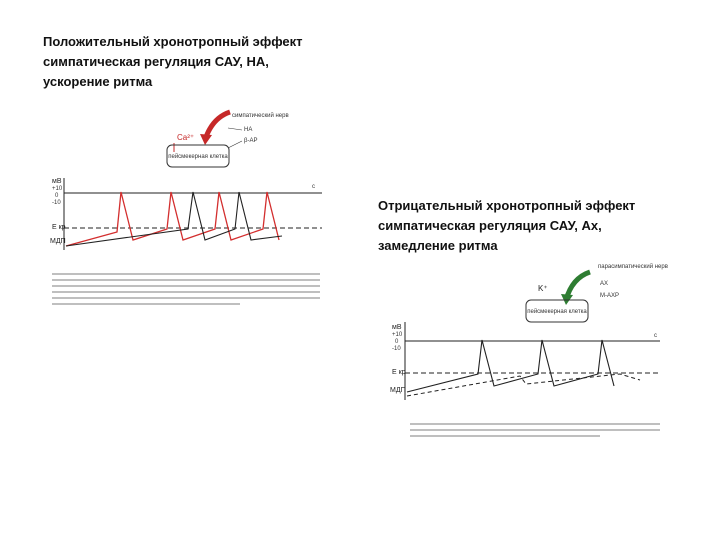 This screenshot has width=720, height=540. What do you see at coordinates (490, 225) in the screenshot?
I see `heading-line: симпатическая регуляция САУ, Ах,` at bounding box center [490, 225].